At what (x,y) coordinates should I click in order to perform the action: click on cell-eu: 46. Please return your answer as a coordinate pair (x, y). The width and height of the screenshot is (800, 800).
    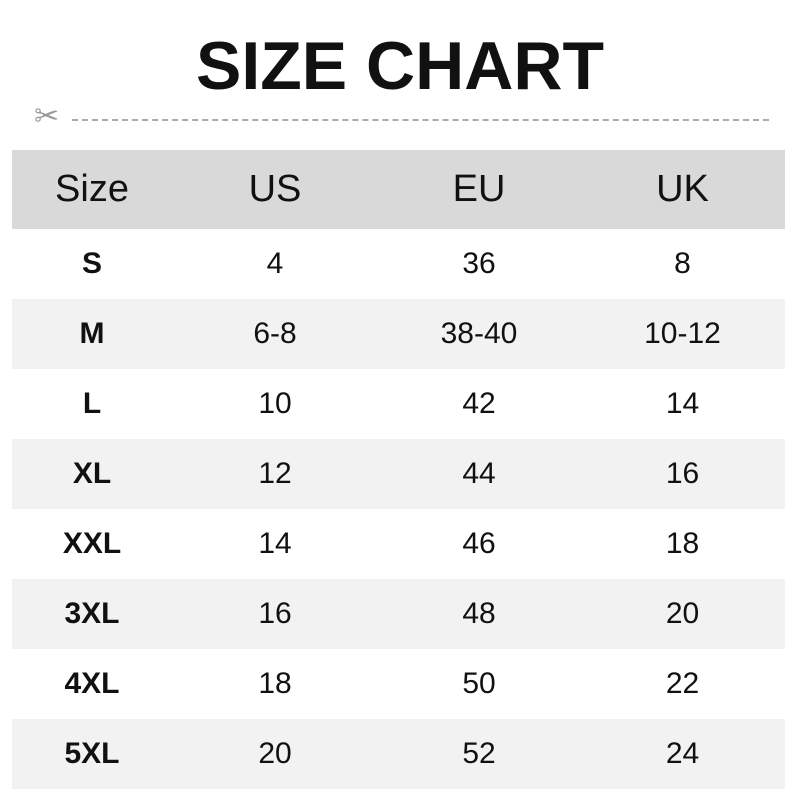
    Looking at the image, I should click on (479, 543).